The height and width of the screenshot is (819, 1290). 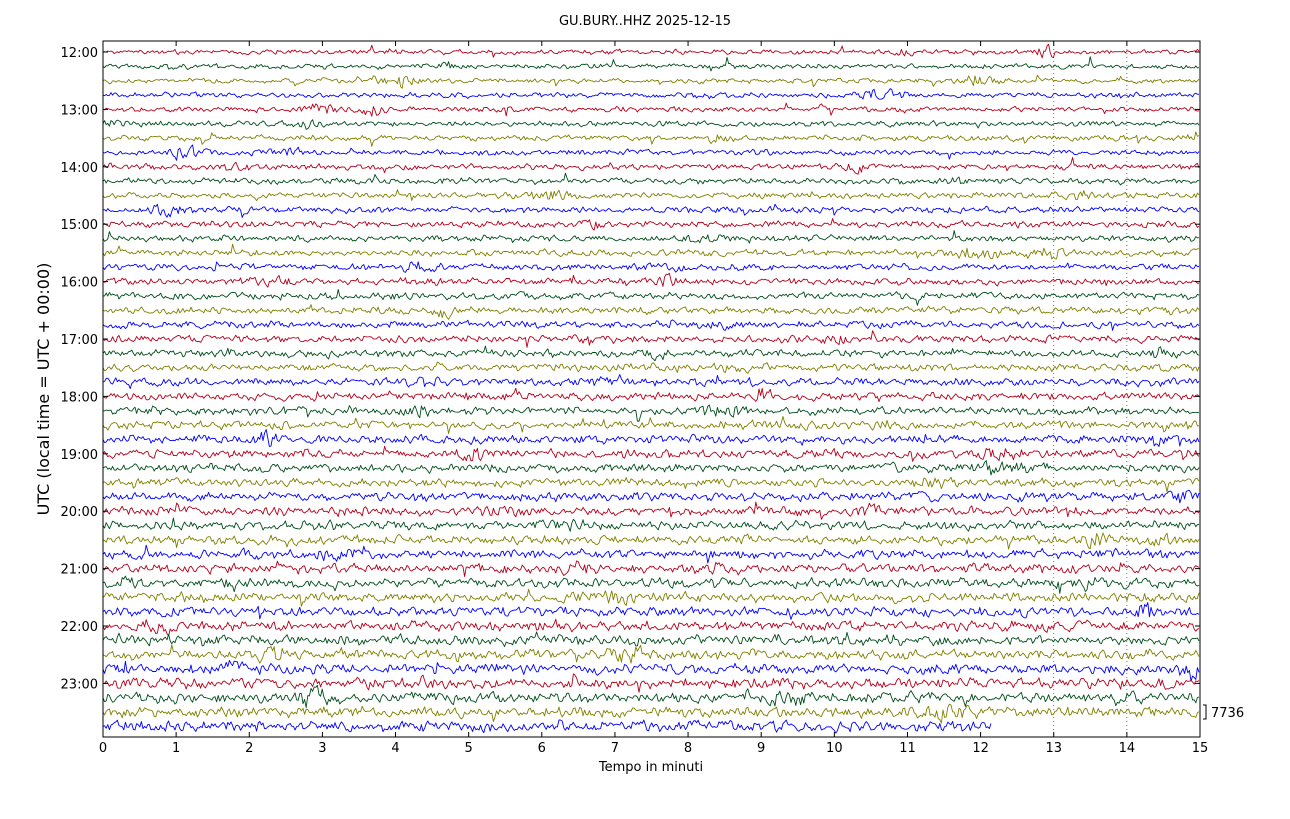 I want to click on y-tick-label-0: 12:00, so click(x=79, y=53).